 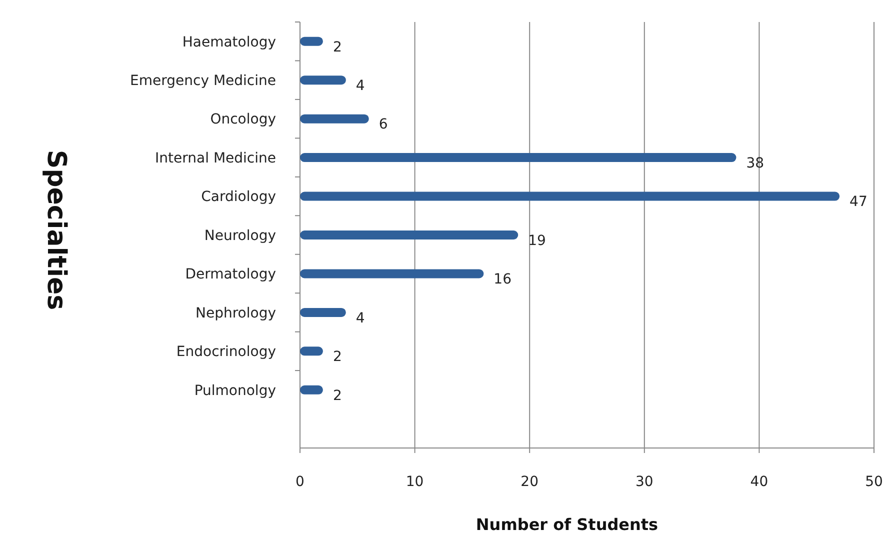 What do you see at coordinates (229, 42) in the screenshot?
I see `y-tick-label: Haematology` at bounding box center [229, 42].